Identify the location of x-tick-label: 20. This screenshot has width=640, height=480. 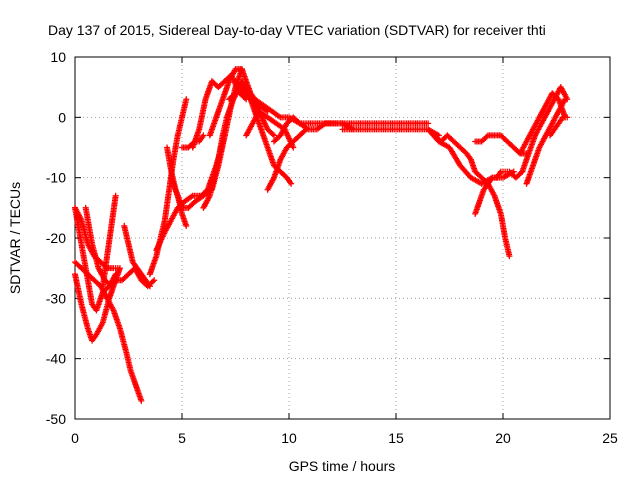
(503, 438).